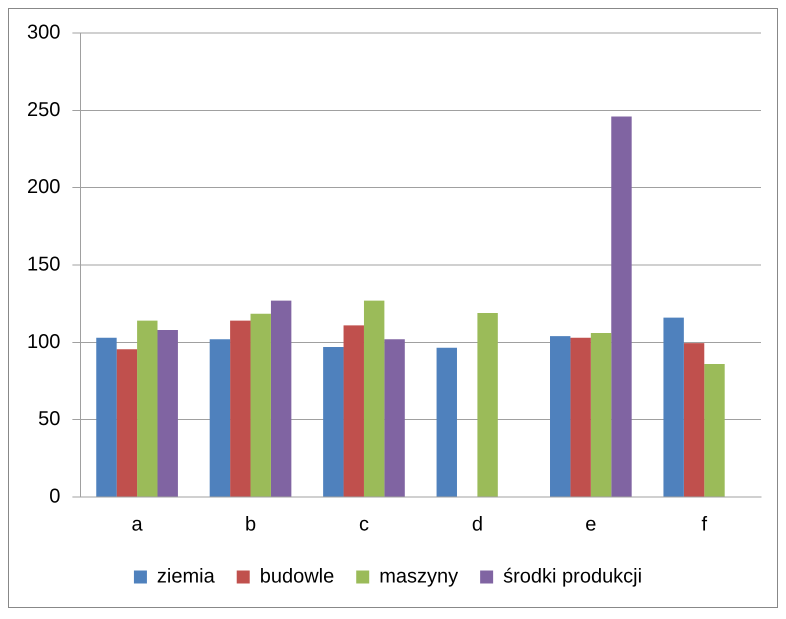 This screenshot has height=619, width=786. What do you see at coordinates (572, 577) in the screenshot?
I see `legend-label: środki produkcji` at bounding box center [572, 577].